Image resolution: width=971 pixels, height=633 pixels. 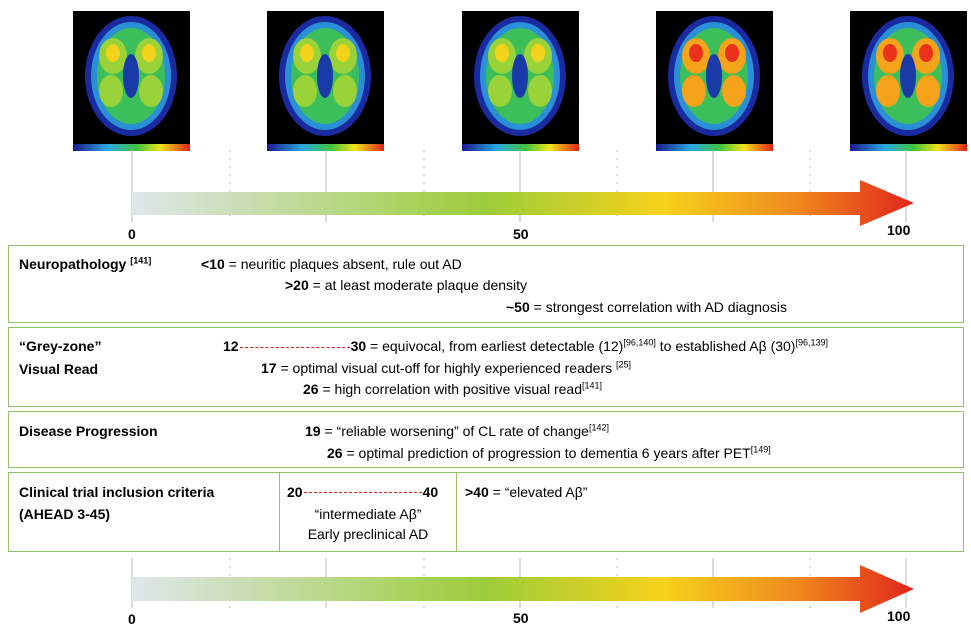 What do you see at coordinates (526, 492) in the screenshot?
I see `elevated-line: >40 = “elevated Aβ”` at bounding box center [526, 492].